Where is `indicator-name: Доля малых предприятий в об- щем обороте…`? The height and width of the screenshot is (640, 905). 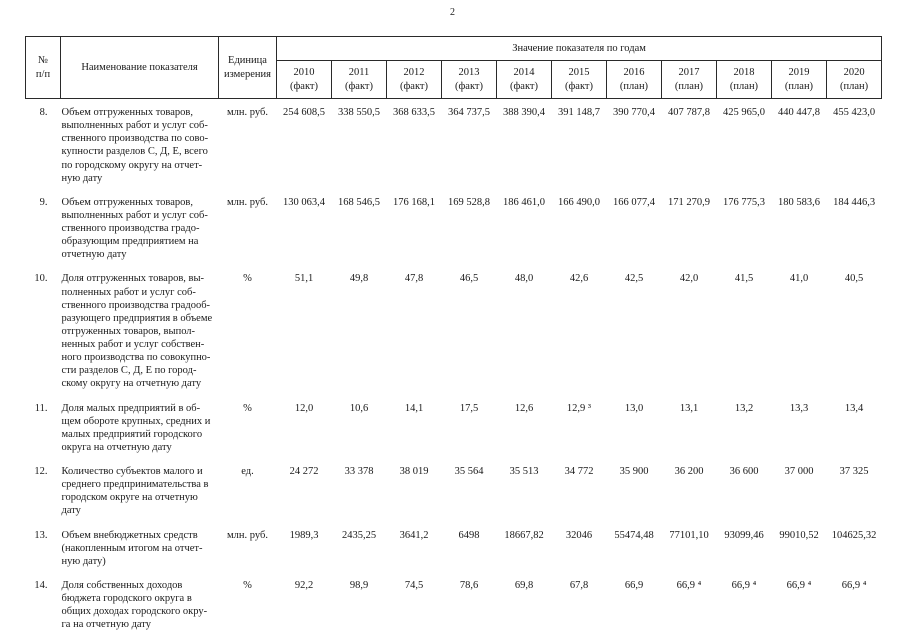
indicator-name: Доля малых предприятий в об- щем обороте… is located at coordinates (136, 427).